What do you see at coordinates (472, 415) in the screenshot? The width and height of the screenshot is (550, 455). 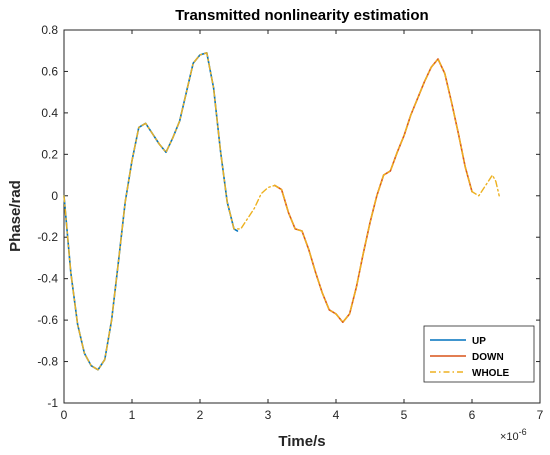 I see `x-tick-label: 6` at bounding box center [472, 415].